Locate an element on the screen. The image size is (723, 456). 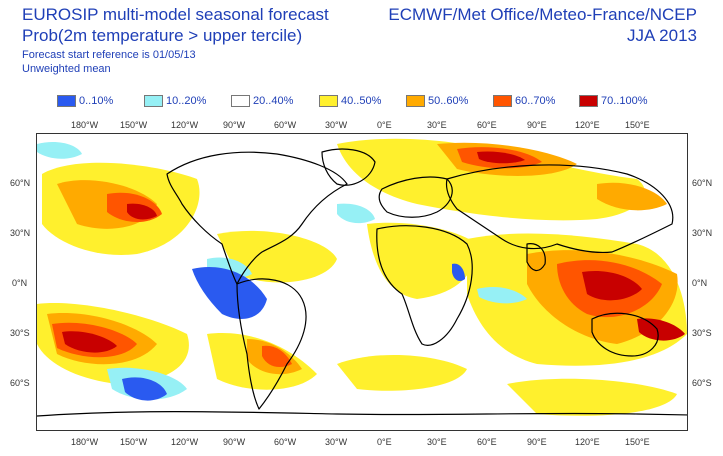
lon-label-bottom: 120°E is located at coordinates (587, 442).